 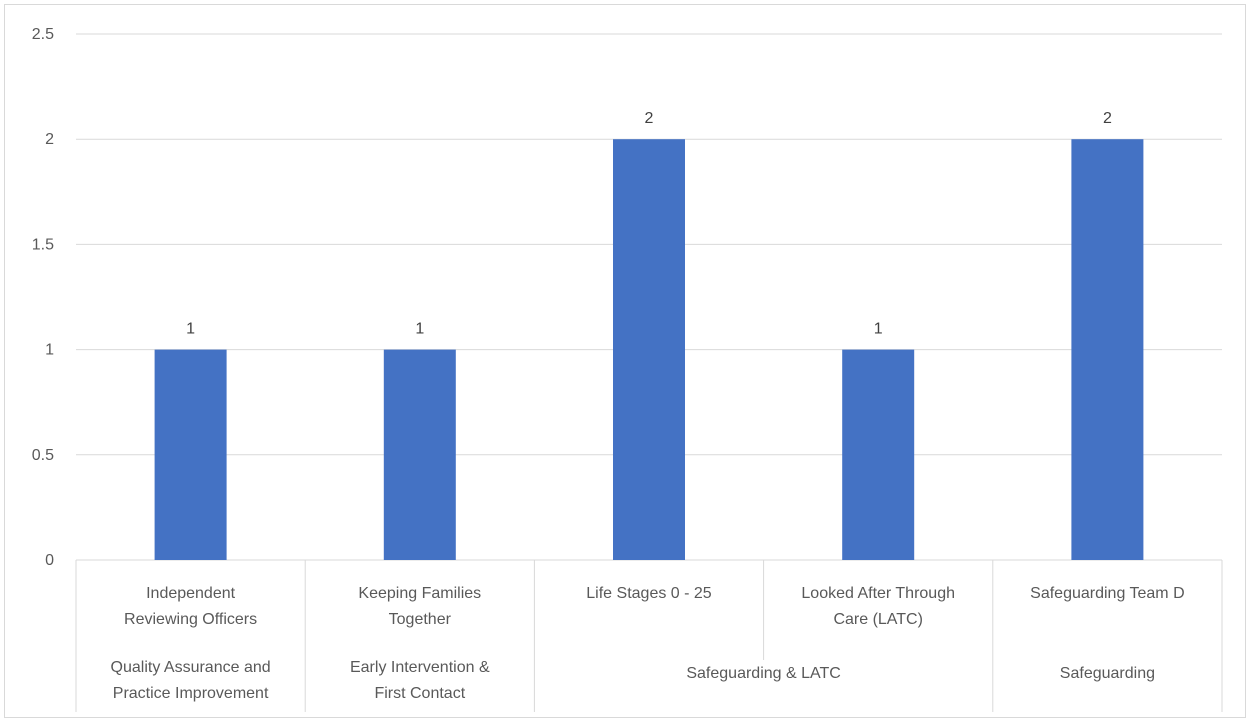 I want to click on group-label: First Contact, so click(x=419, y=693).